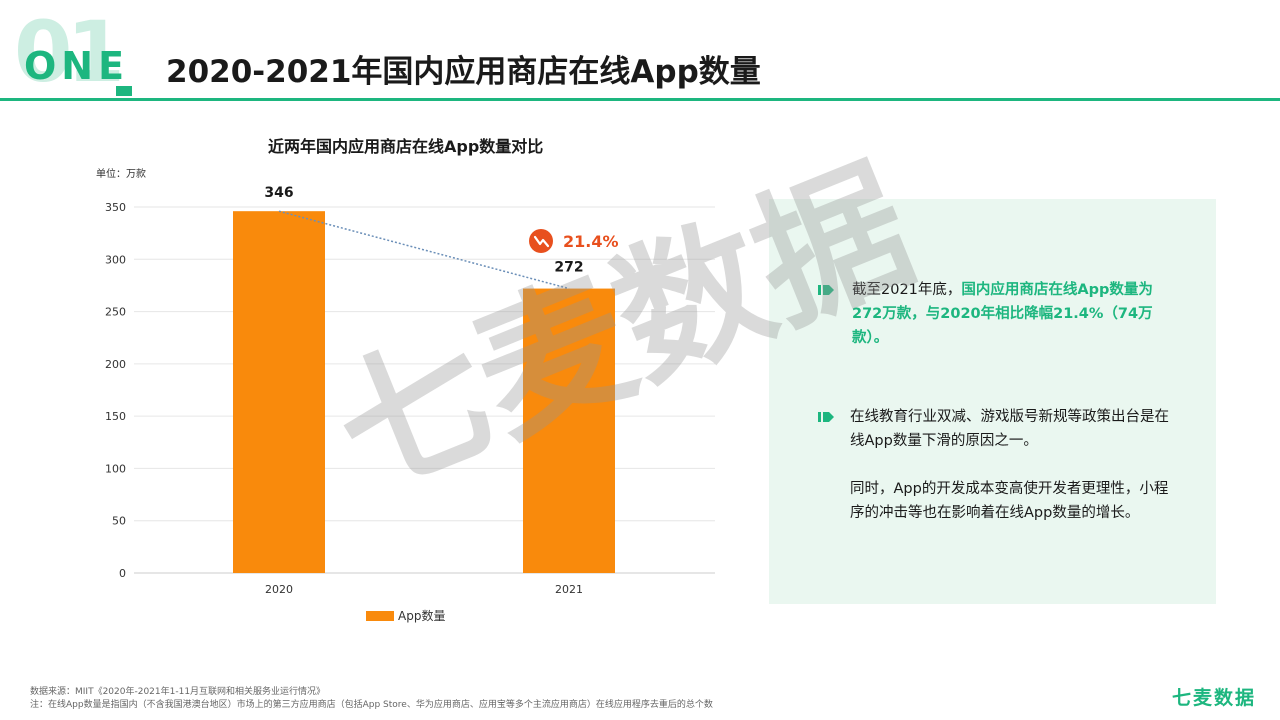 The image size is (1280, 720). Describe the element at coordinates (124, 91) in the screenshot. I see `section-accent-bar` at that location.